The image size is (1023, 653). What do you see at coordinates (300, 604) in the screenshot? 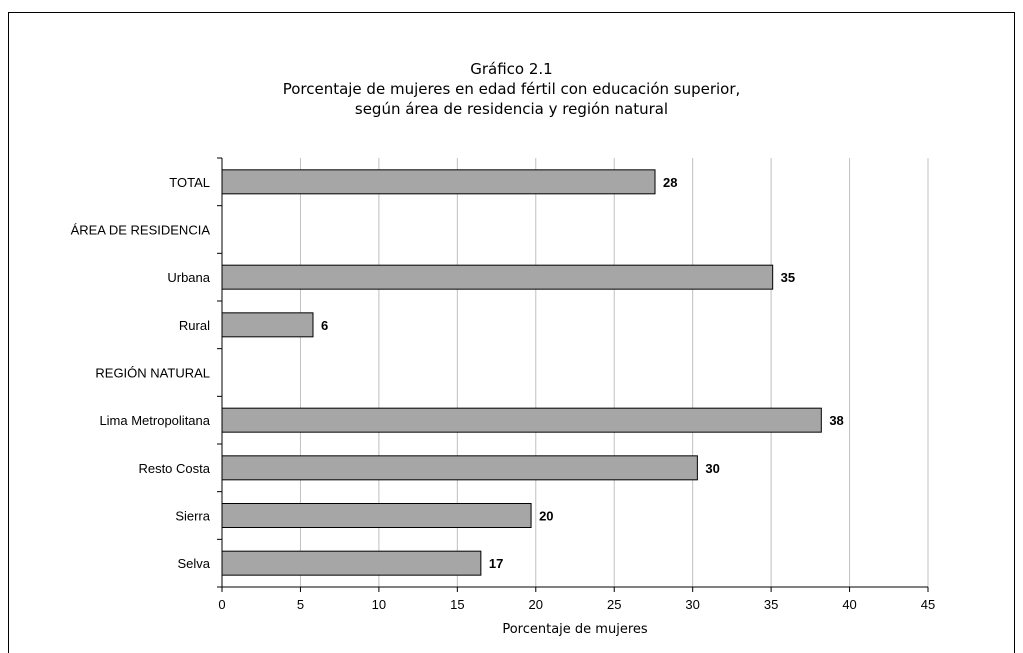
I see `x-tick-label: 5` at bounding box center [300, 604].